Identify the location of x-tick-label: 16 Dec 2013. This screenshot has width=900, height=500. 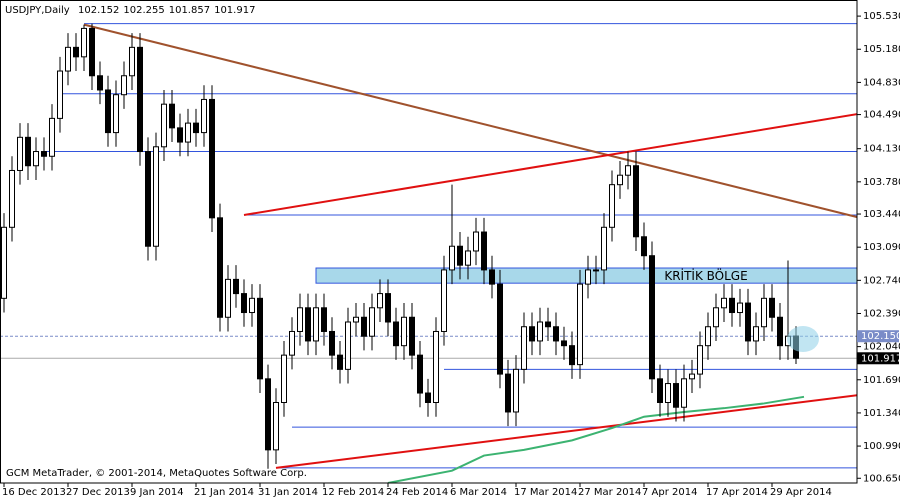
(34, 492).